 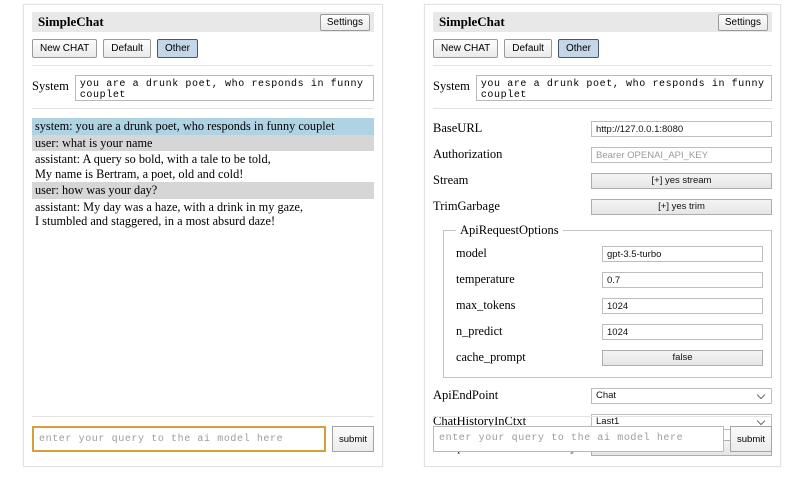 What do you see at coordinates (602, 22) in the screenshot?
I see `titlebar-right: SimpleChat Settings` at bounding box center [602, 22].